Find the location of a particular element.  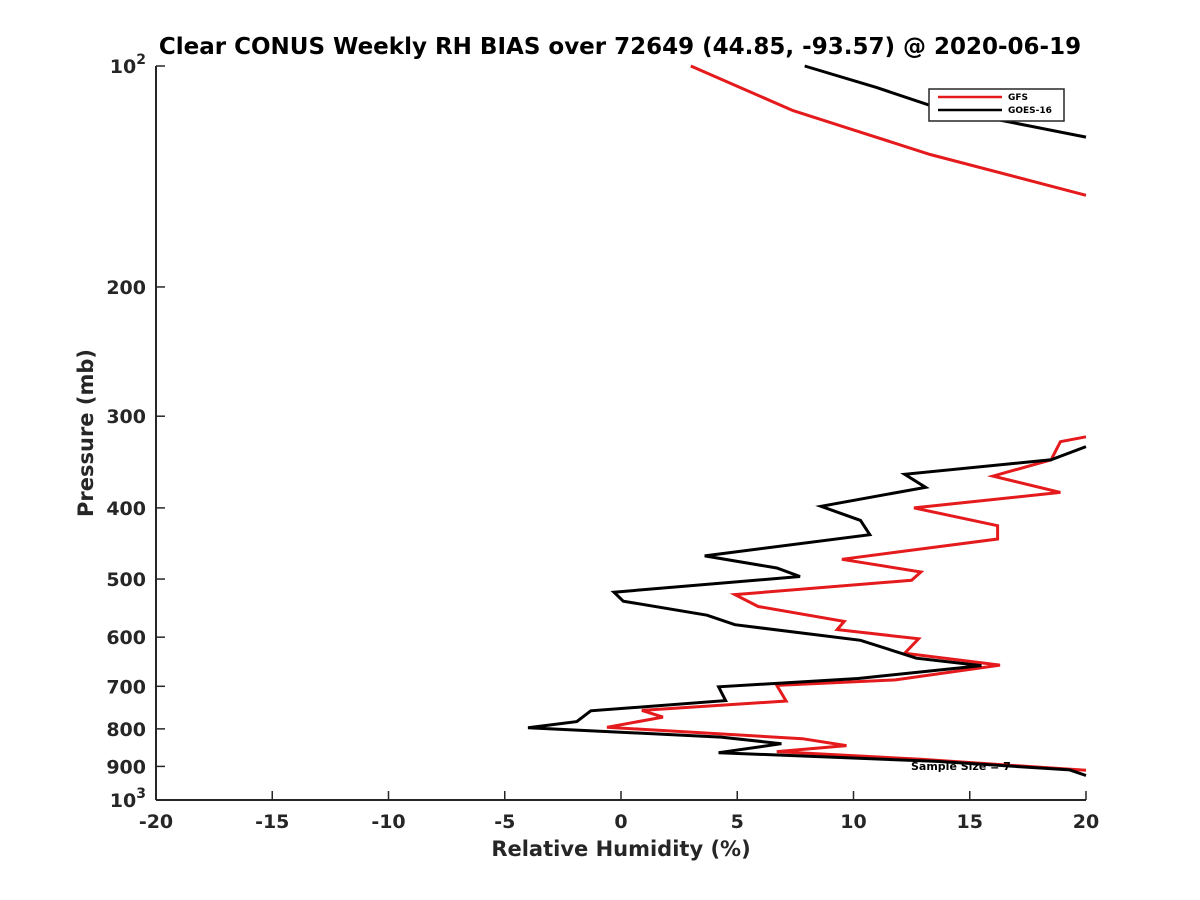

y-tick-label: 800 is located at coordinates (126, 730).